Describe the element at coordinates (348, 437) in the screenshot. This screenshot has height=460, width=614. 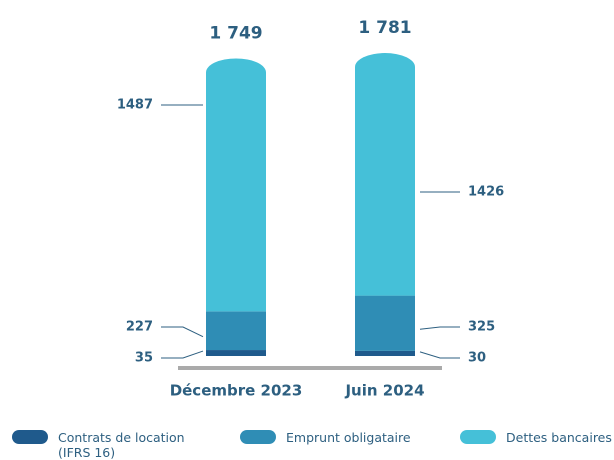
I see `legend-label: Emprunt obligataire` at that location.